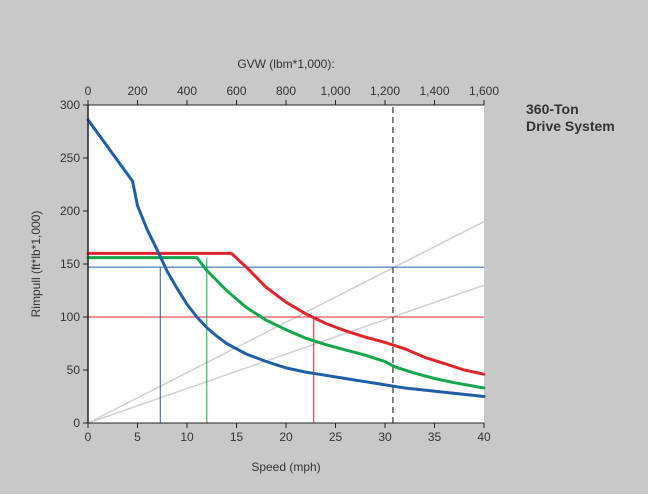  Describe the element at coordinates (70, 317) in the screenshot. I see `y-tick-label-100: 100` at that location.